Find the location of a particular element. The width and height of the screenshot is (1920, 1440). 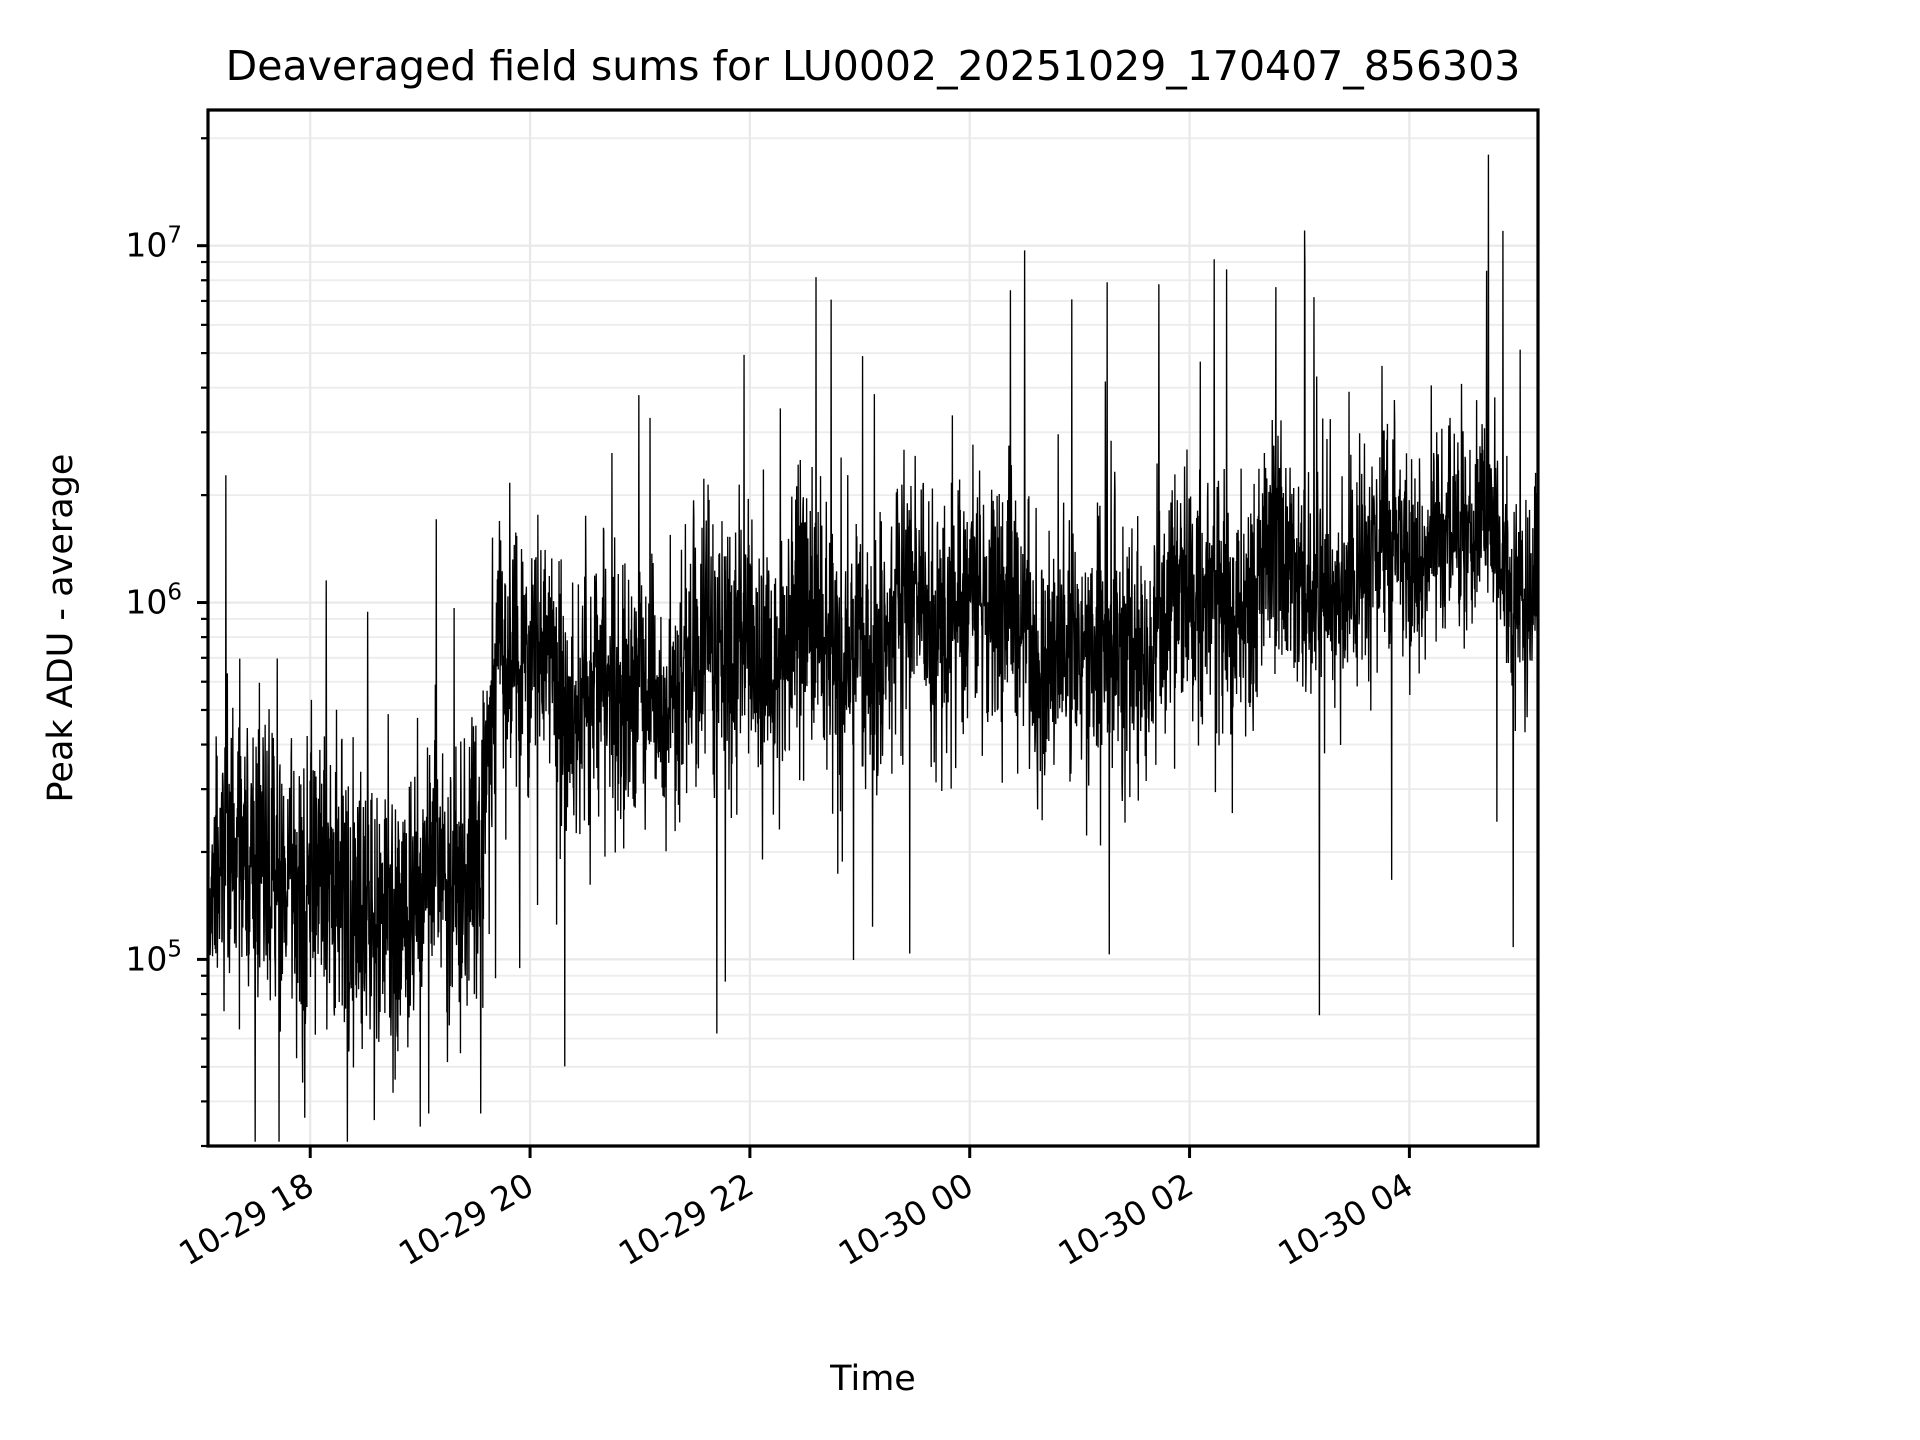

y-axis-ticks is located at coordinates (202, 642).